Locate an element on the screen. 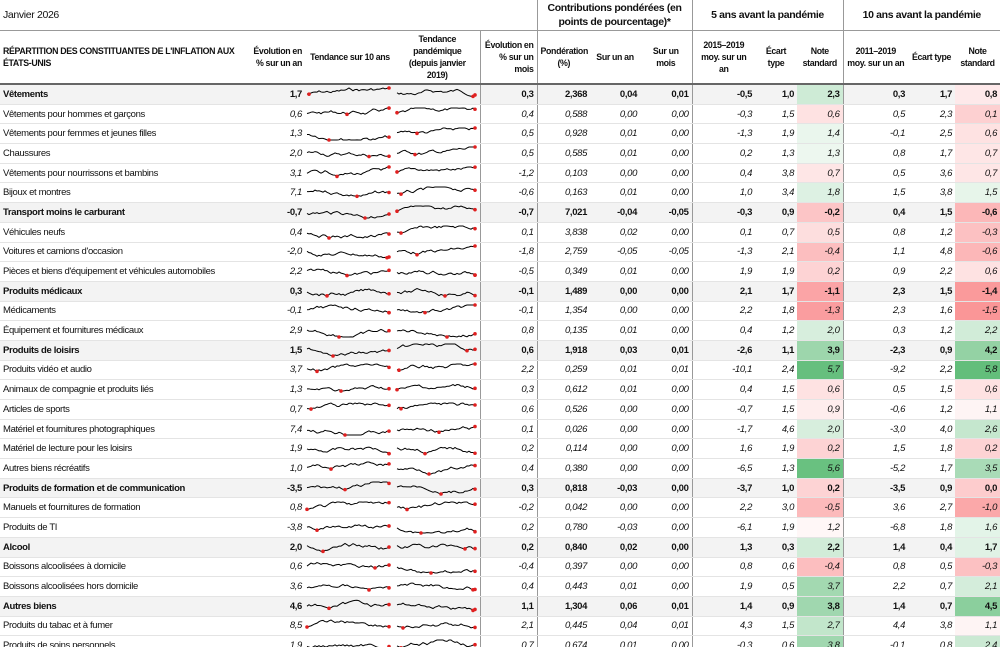 This screenshot has height=647, width=1000. cell-value: 2,7 is located at coordinates (820, 626).